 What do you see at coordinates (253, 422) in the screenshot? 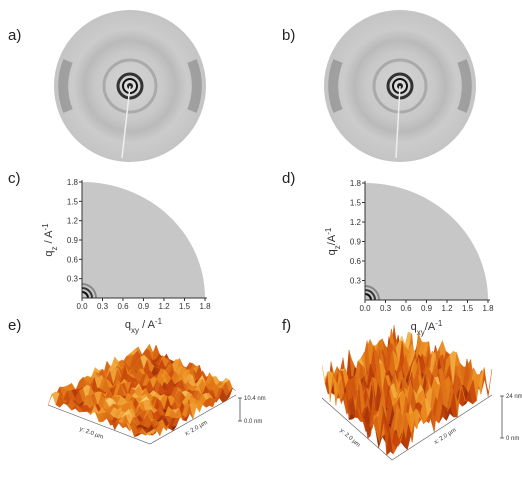
I see `scale-bottom-label: 0.0 nm` at bounding box center [253, 422].